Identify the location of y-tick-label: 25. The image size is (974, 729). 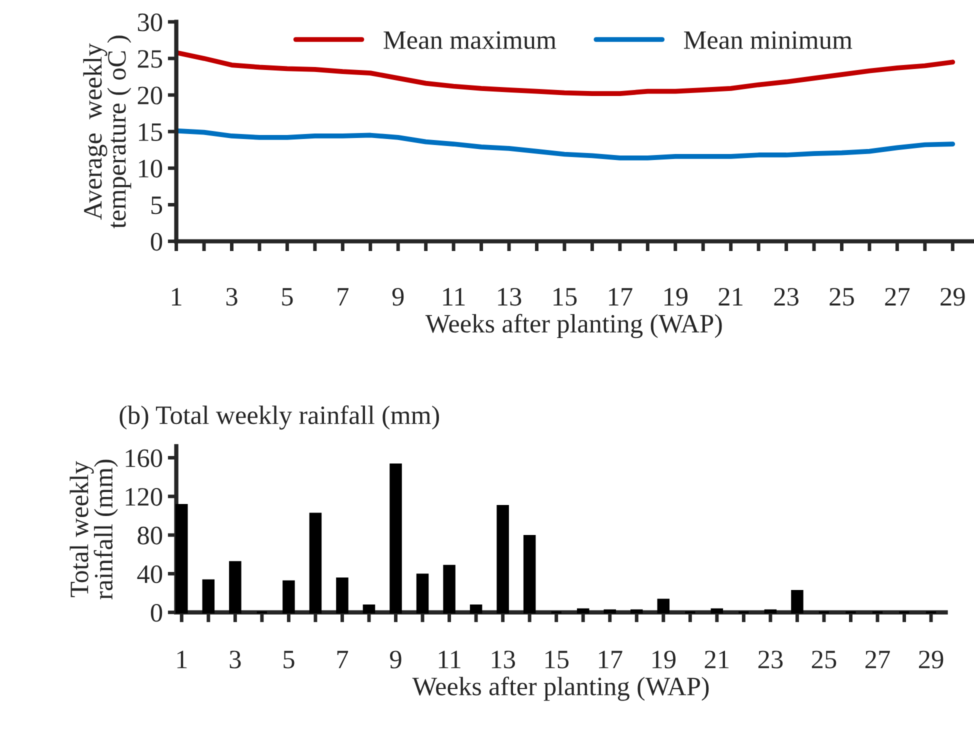
(150, 59).